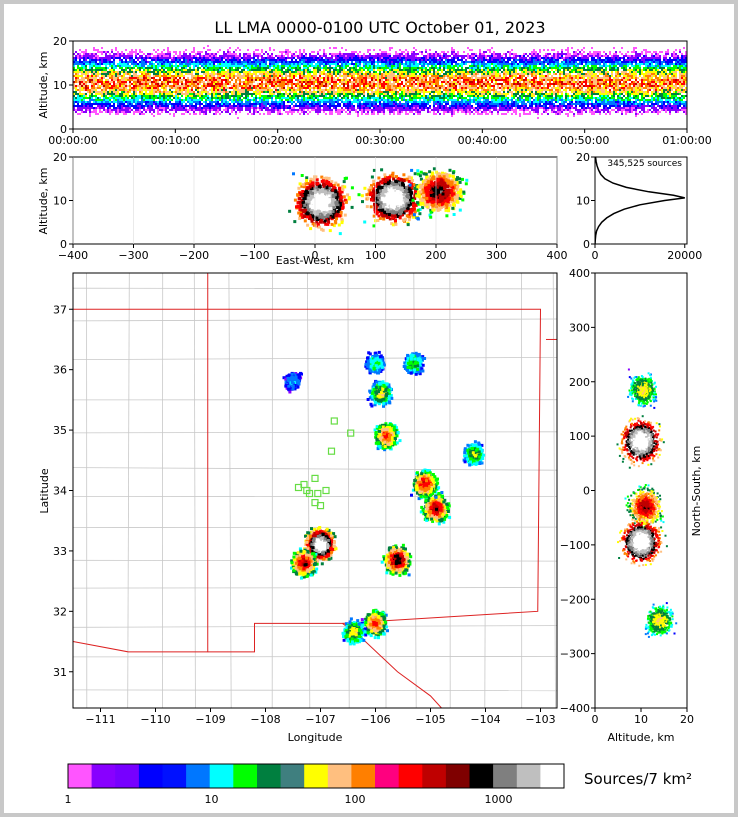 This screenshot has width=738, height=817. What do you see at coordinates (277, 140) in the screenshot?
I see `time-height-xtick-label: 00:20:00` at bounding box center [277, 140].